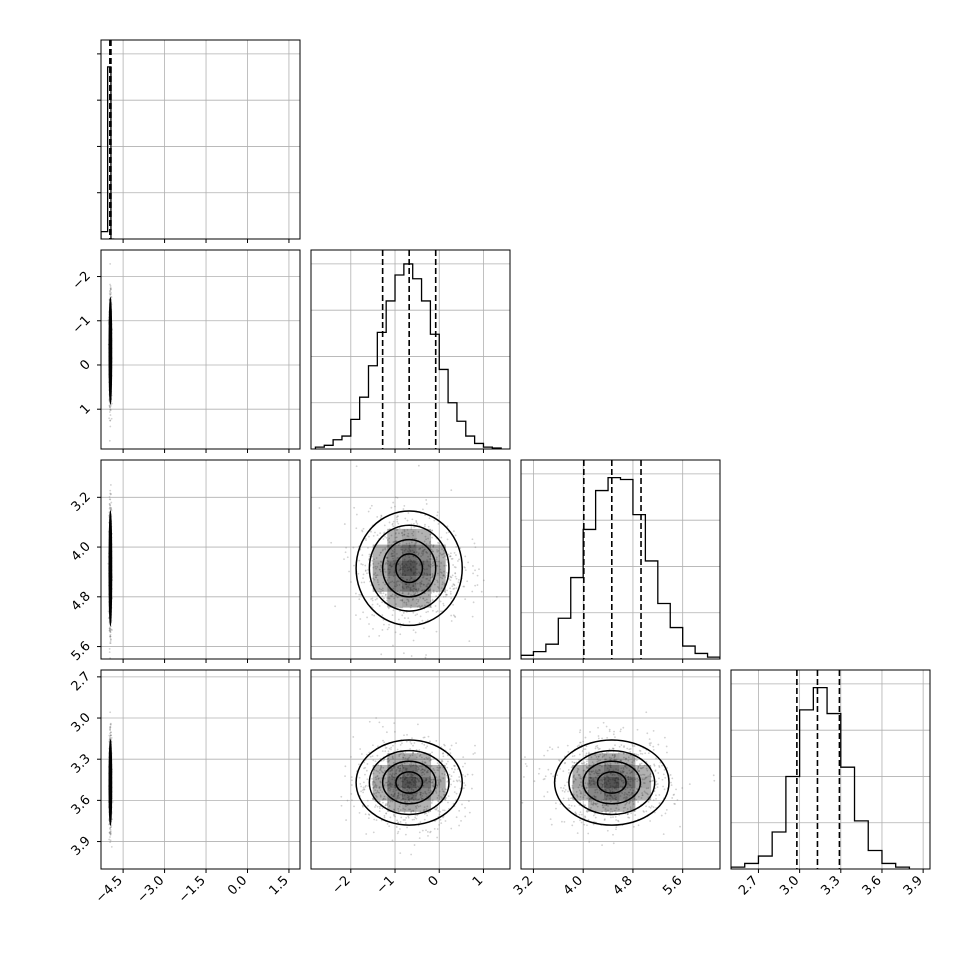 This screenshot has height=970, width=970. What do you see at coordinates (410, 769) in the screenshot?
I see `grid` at bounding box center [410, 769].